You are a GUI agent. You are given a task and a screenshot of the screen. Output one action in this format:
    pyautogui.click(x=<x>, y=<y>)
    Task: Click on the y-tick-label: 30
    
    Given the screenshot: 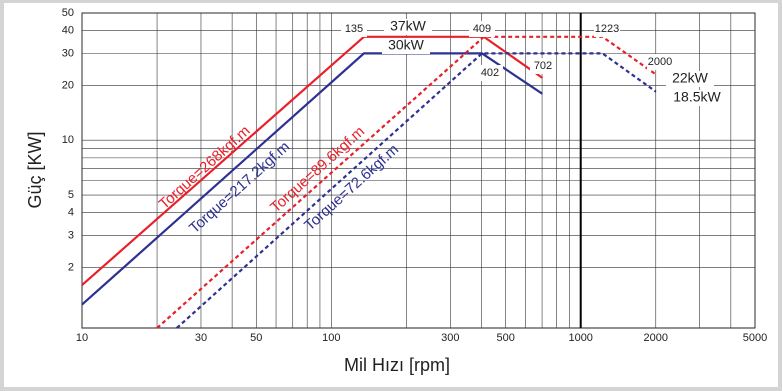 What is the action you would take?
    pyautogui.click(x=68, y=53)
    